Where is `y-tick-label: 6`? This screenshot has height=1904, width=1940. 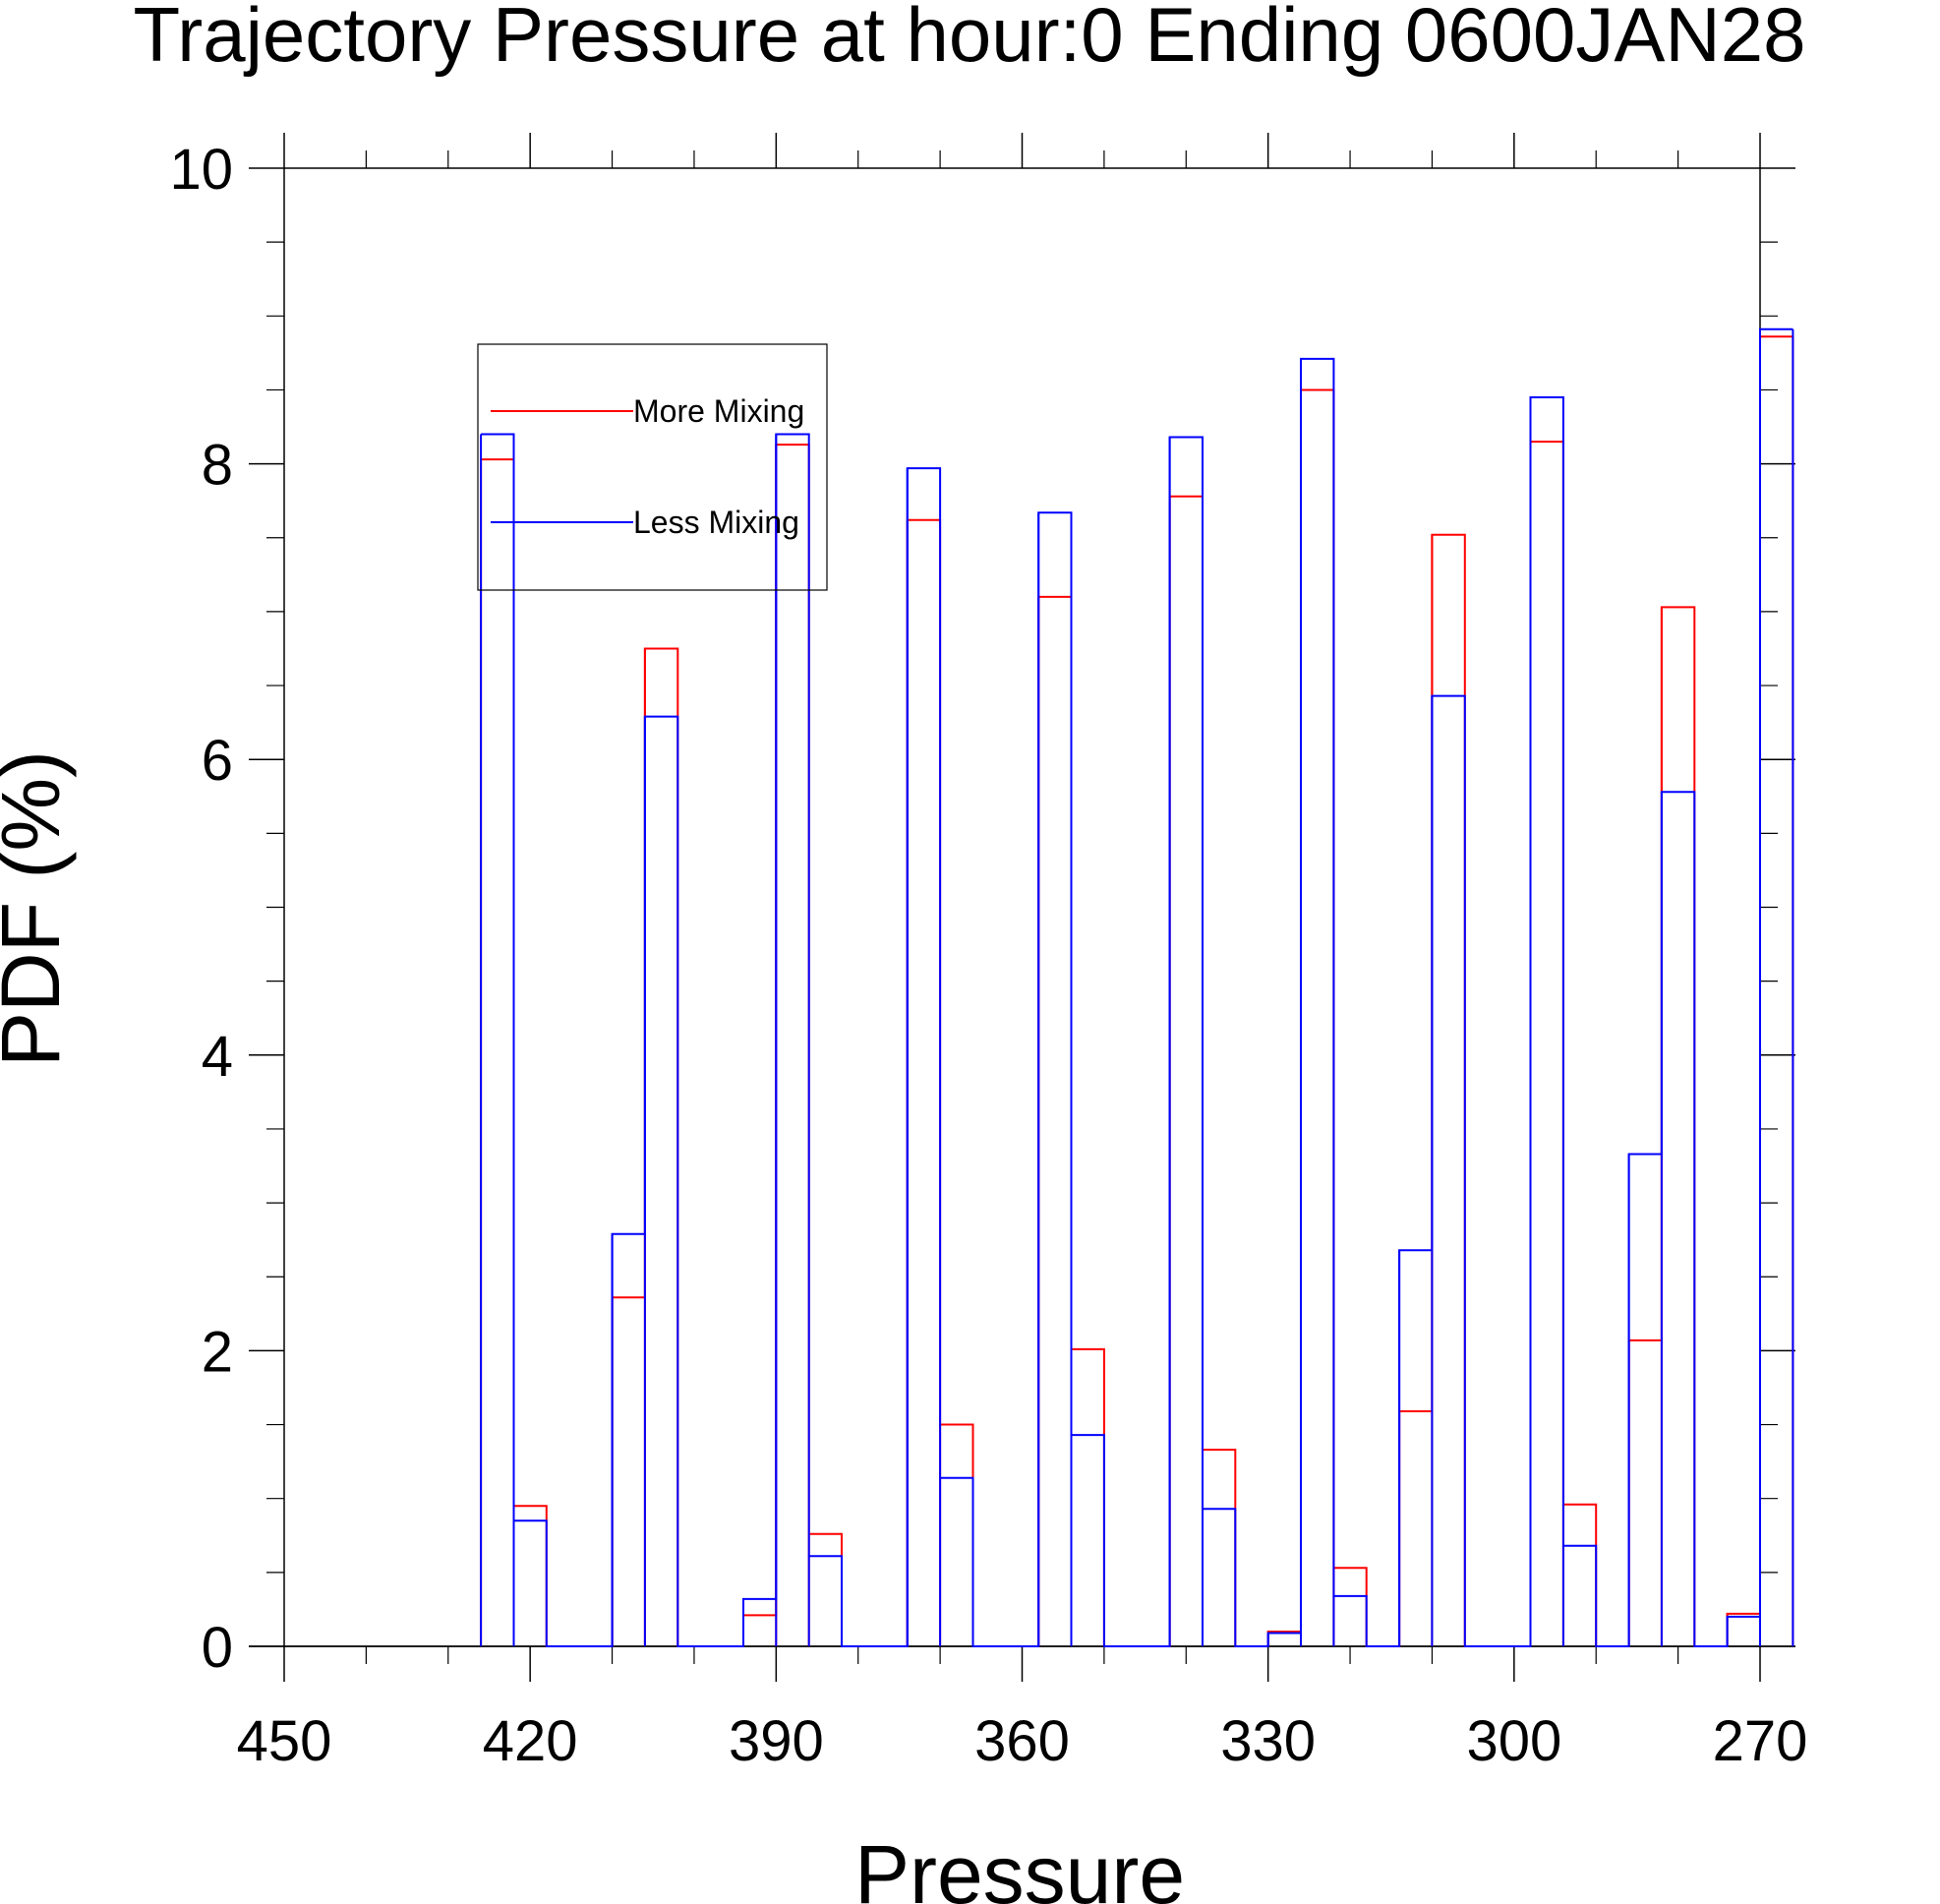
y-tick-label: 6 is located at coordinates (217, 761).